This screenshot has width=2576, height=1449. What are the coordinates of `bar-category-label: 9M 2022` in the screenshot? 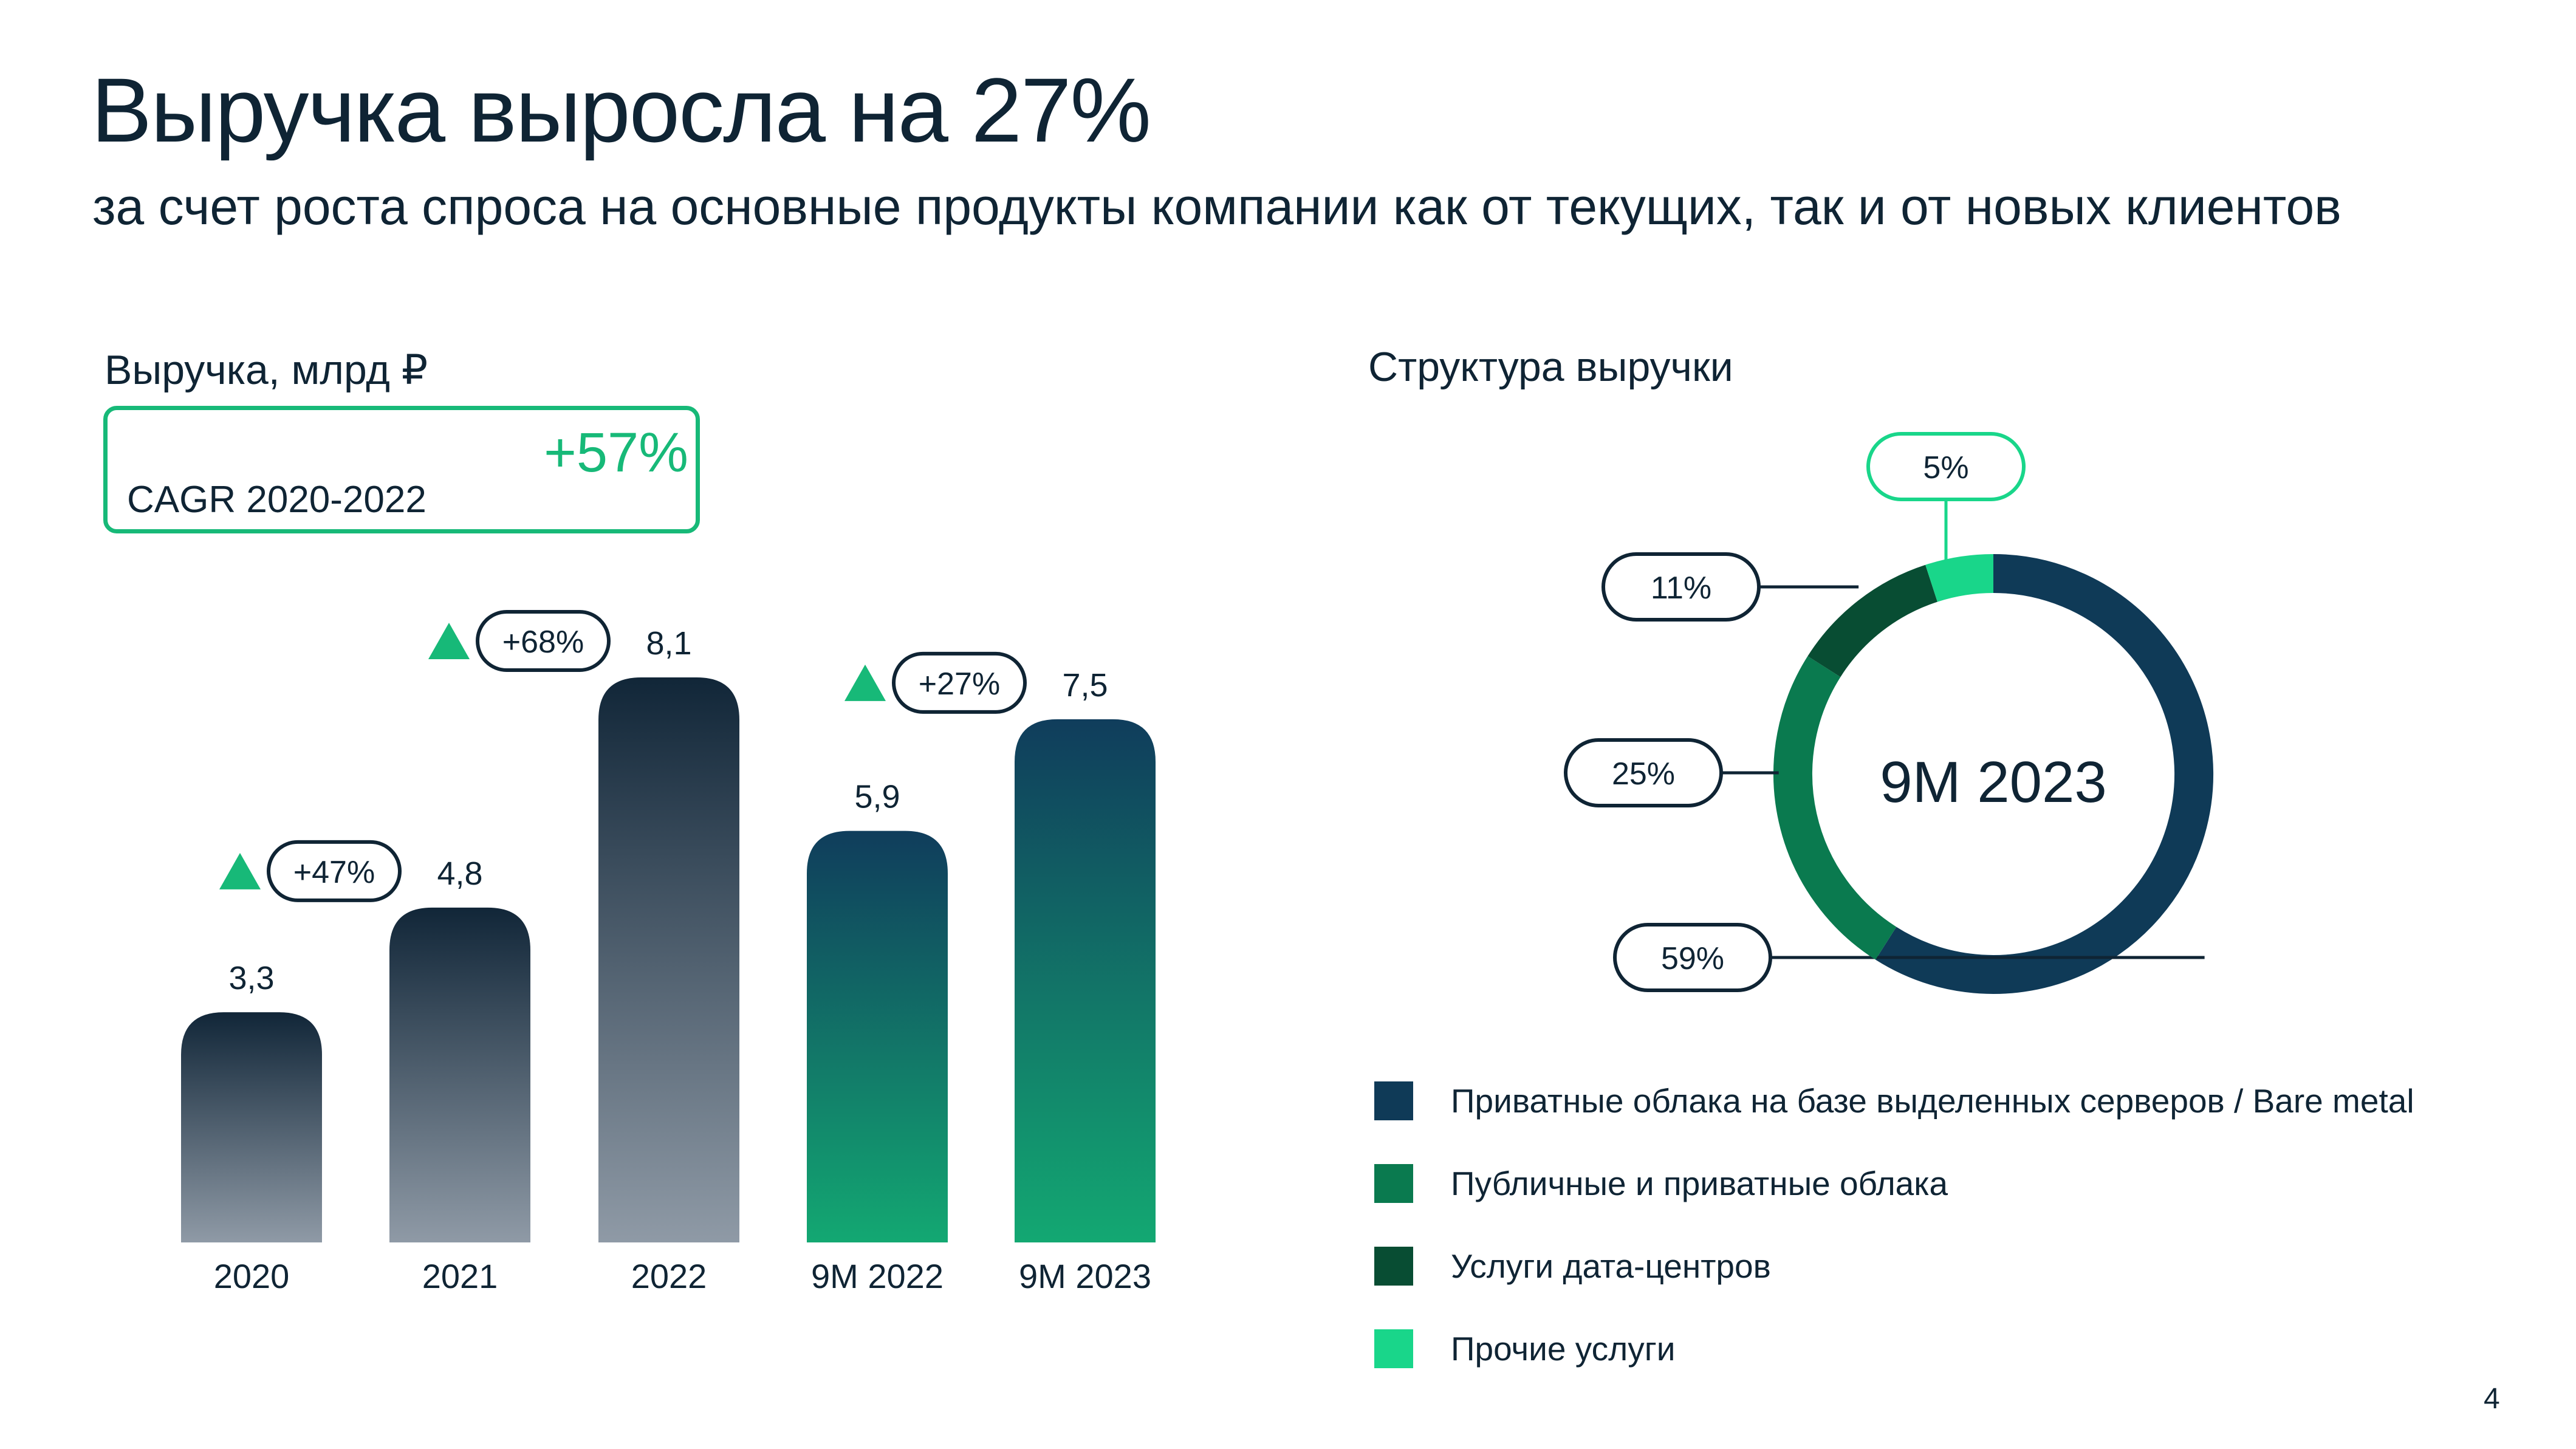 It's located at (878, 1276).